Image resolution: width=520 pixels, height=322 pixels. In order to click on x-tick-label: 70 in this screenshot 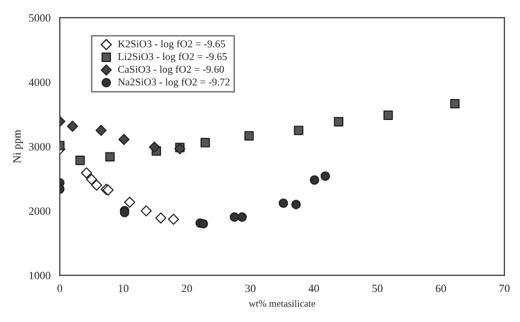, I will do `click(505, 288)`.